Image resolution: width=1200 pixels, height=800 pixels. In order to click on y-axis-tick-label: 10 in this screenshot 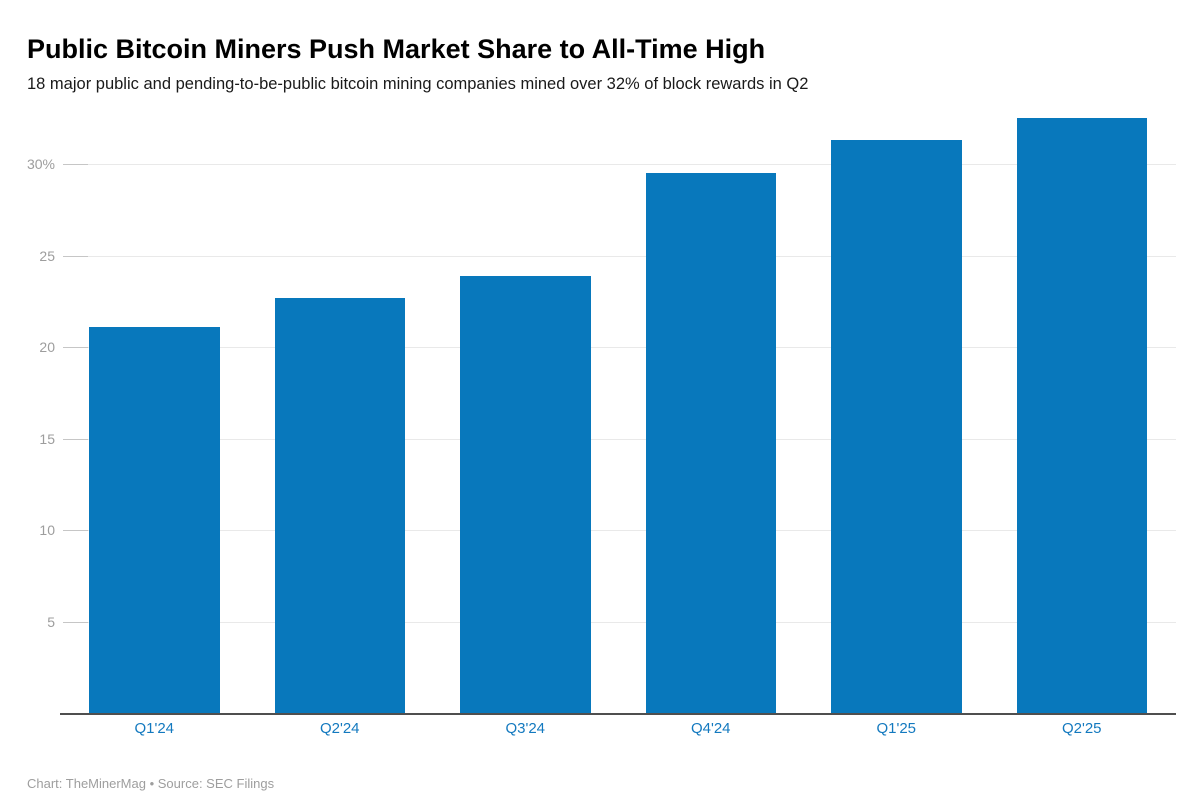, I will do `click(47, 530)`.